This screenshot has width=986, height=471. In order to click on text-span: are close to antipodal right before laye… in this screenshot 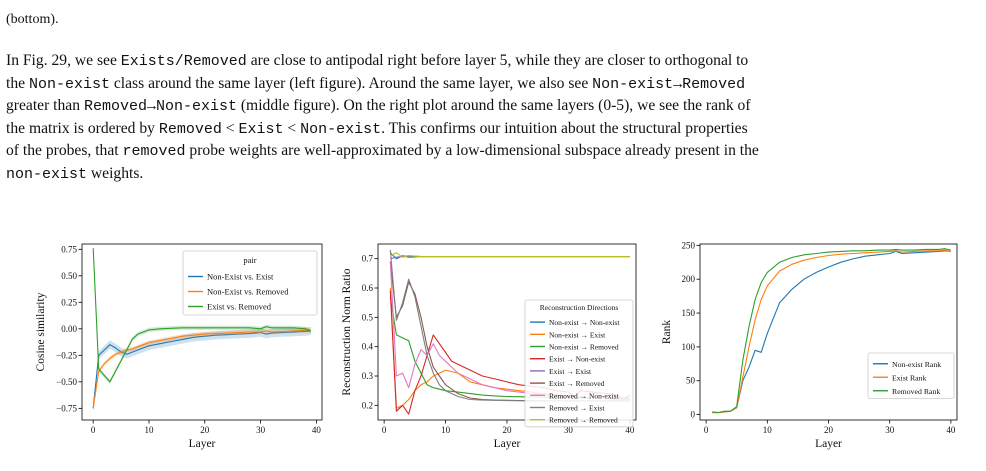, I will do `click(497, 60)`.